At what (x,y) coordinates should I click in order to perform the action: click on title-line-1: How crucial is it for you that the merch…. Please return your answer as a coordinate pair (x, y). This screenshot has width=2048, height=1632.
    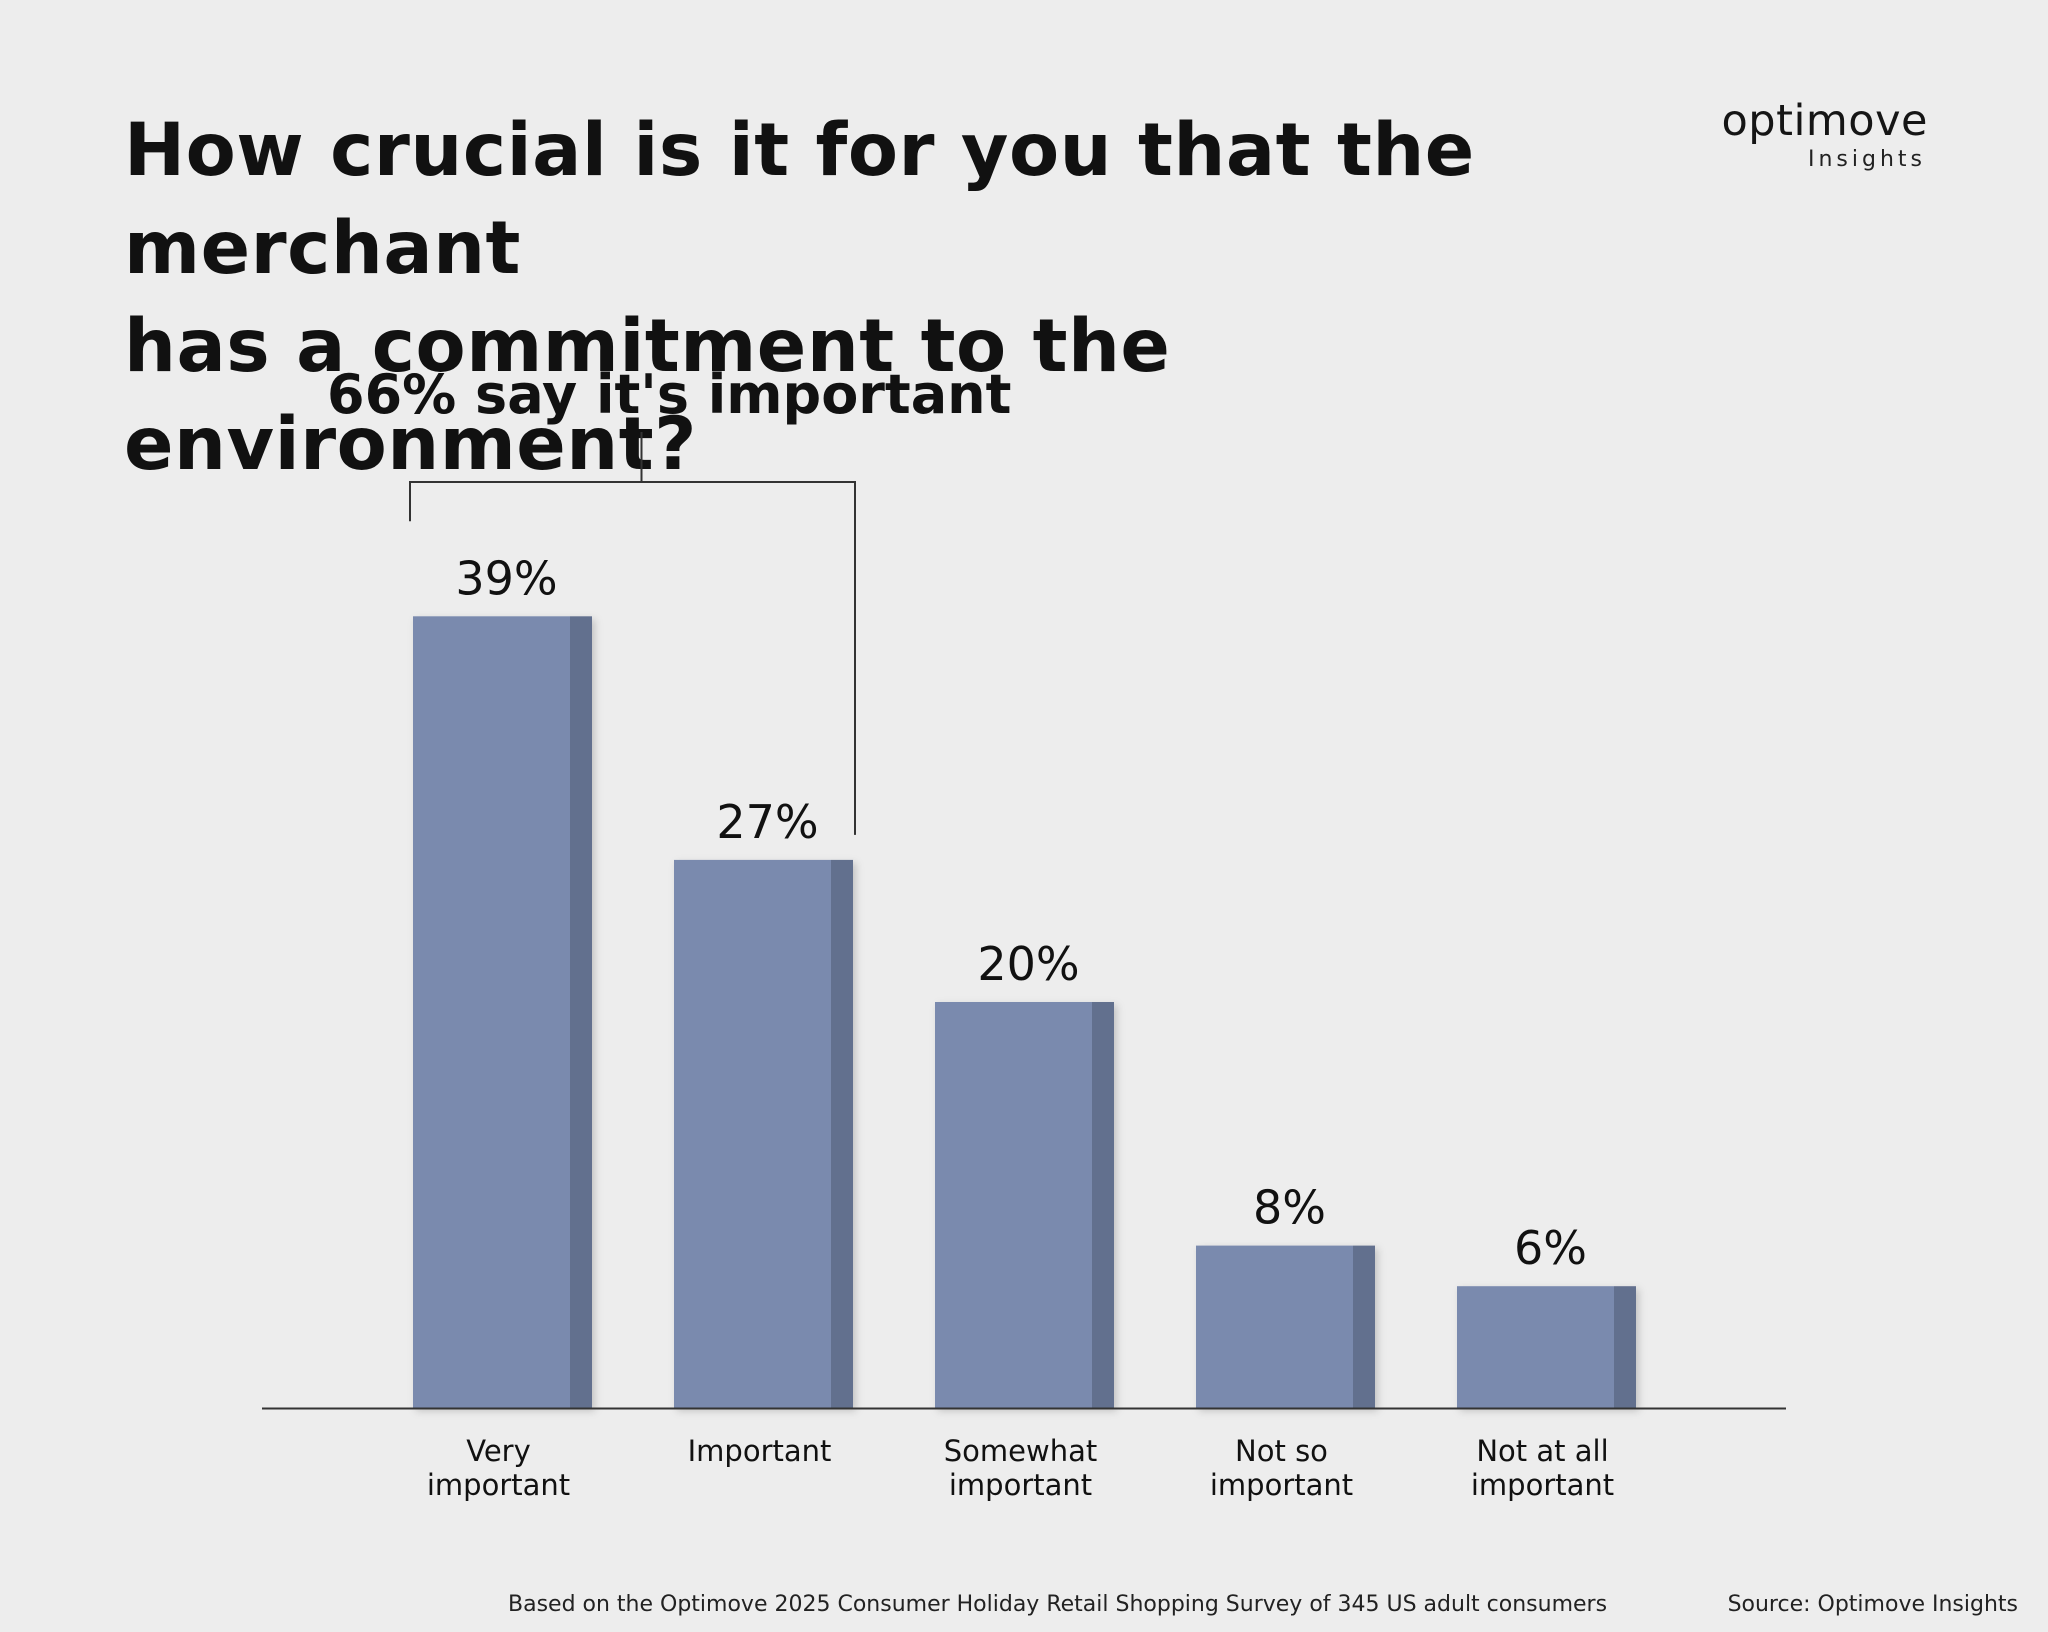
    Looking at the image, I should click on (799, 199).